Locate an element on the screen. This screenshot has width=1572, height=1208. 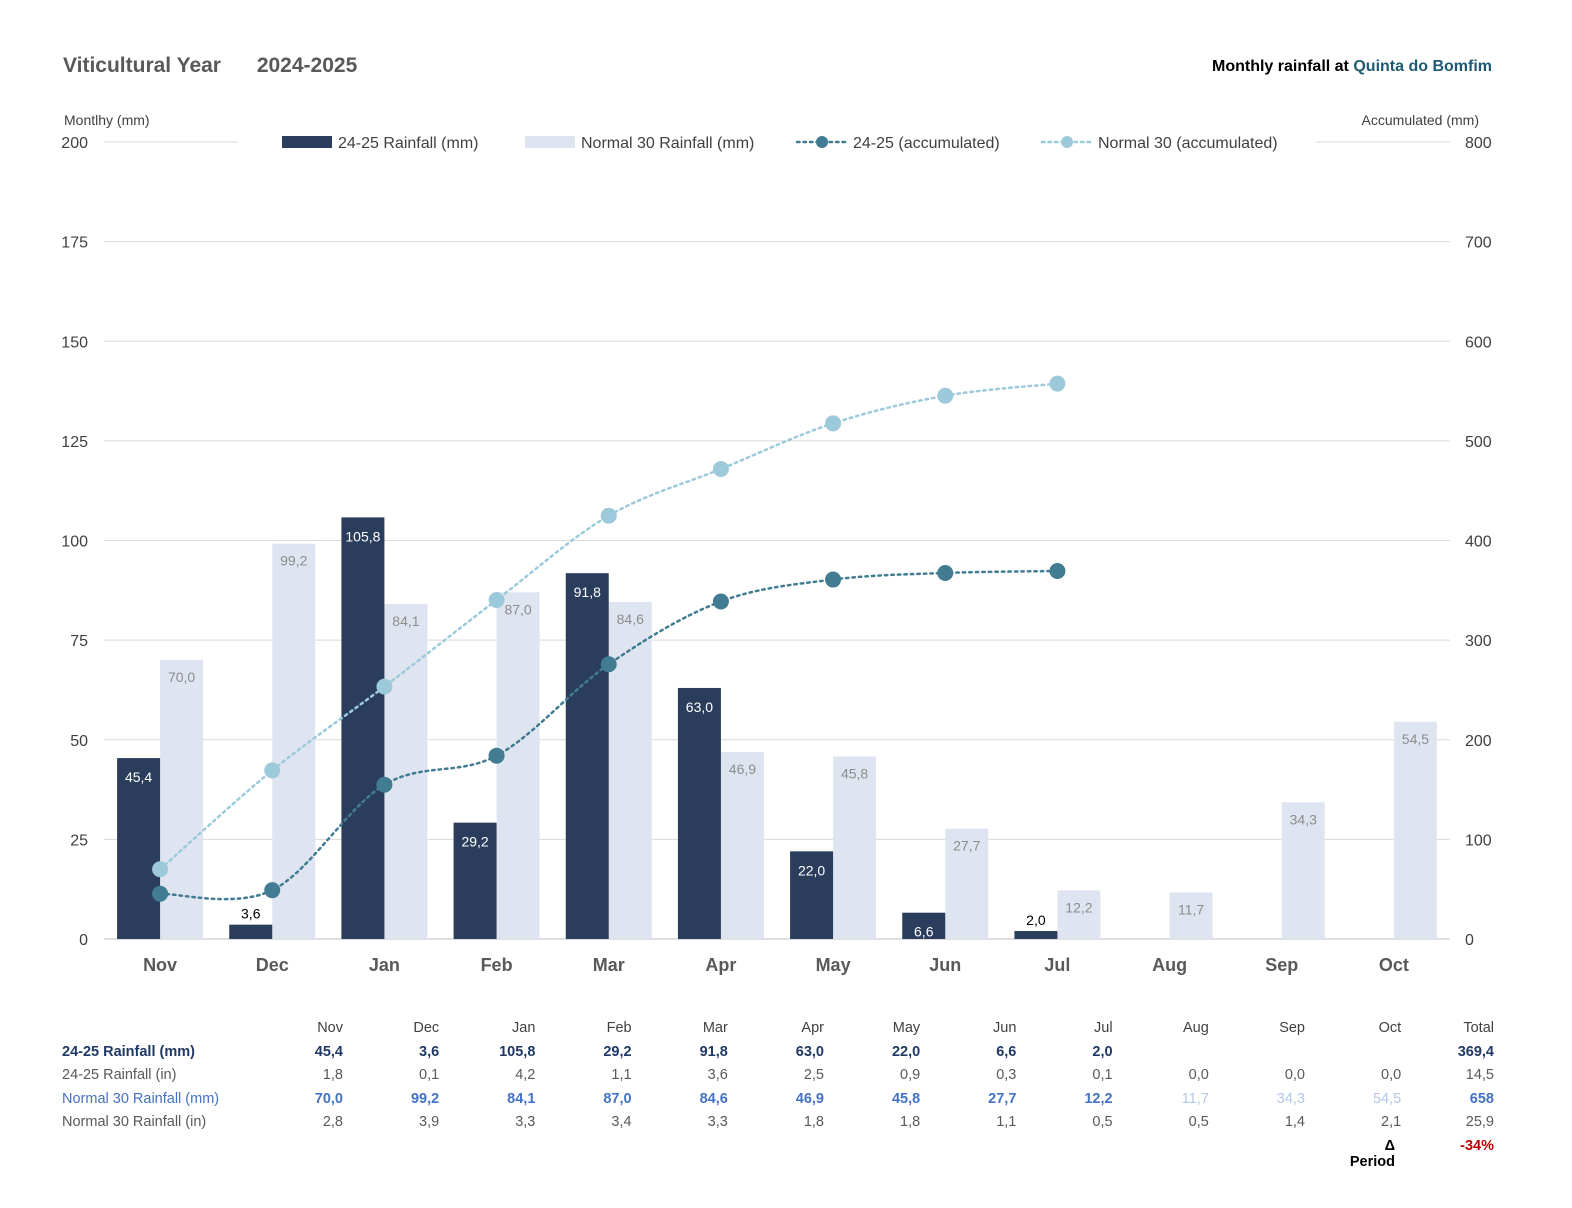
table-cell: 0,9 is located at coordinates (910, 1075).